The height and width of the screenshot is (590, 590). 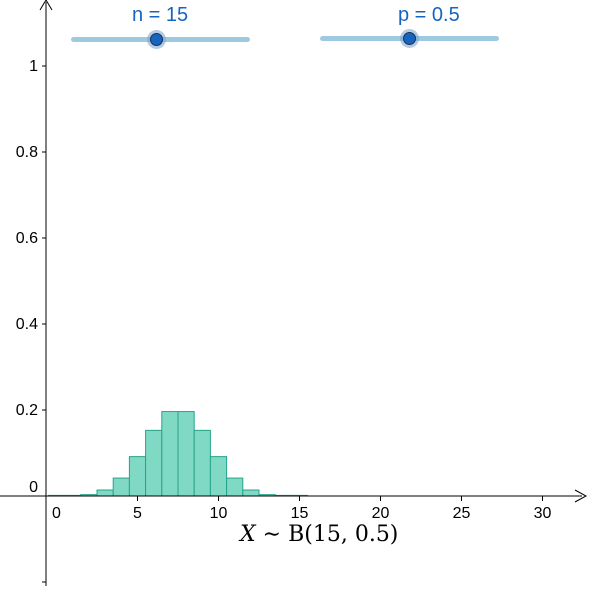 I want to click on x-axis-arrow-icon, so click(x=581, y=496).